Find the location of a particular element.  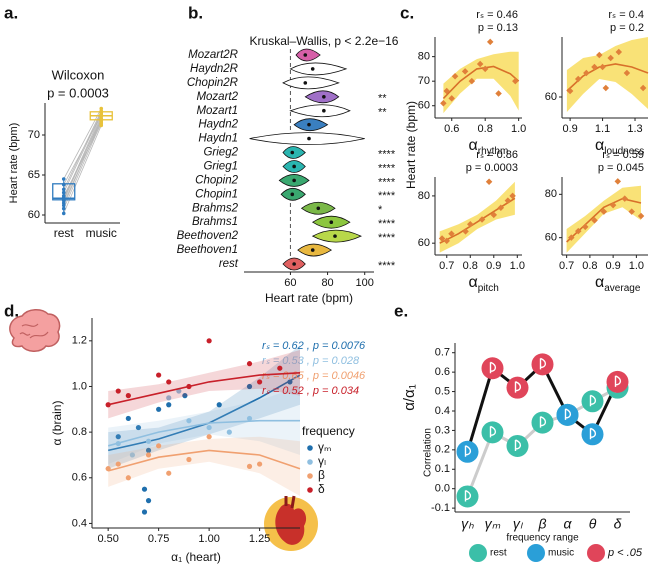

chart-subtitle: p = 0.0003 is located at coordinates (78, 92).